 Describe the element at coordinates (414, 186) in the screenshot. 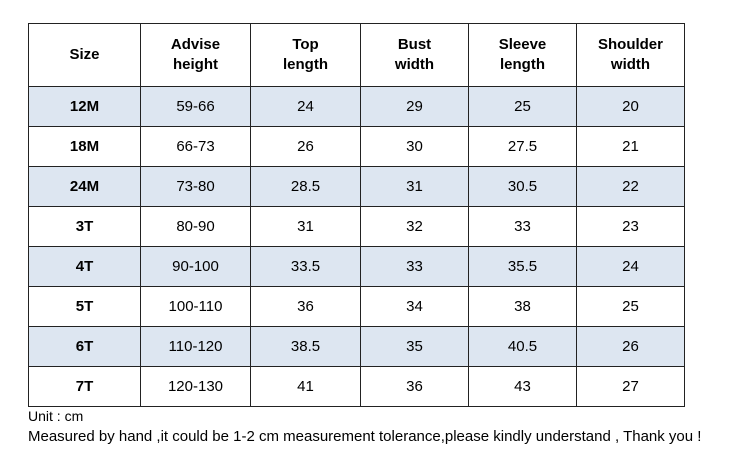

I see `cell-bust-width: 31` at that location.